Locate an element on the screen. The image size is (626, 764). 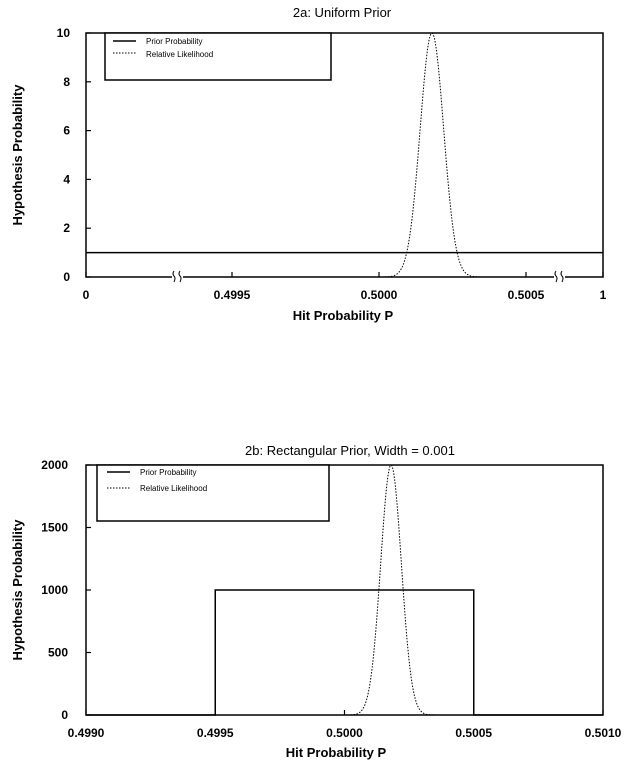
series-line-prior is located at coordinates (344, 652).